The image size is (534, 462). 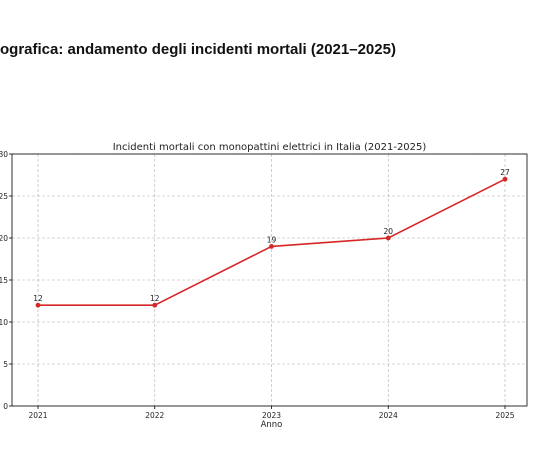 I want to click on data-label: 27, so click(x=505, y=172).